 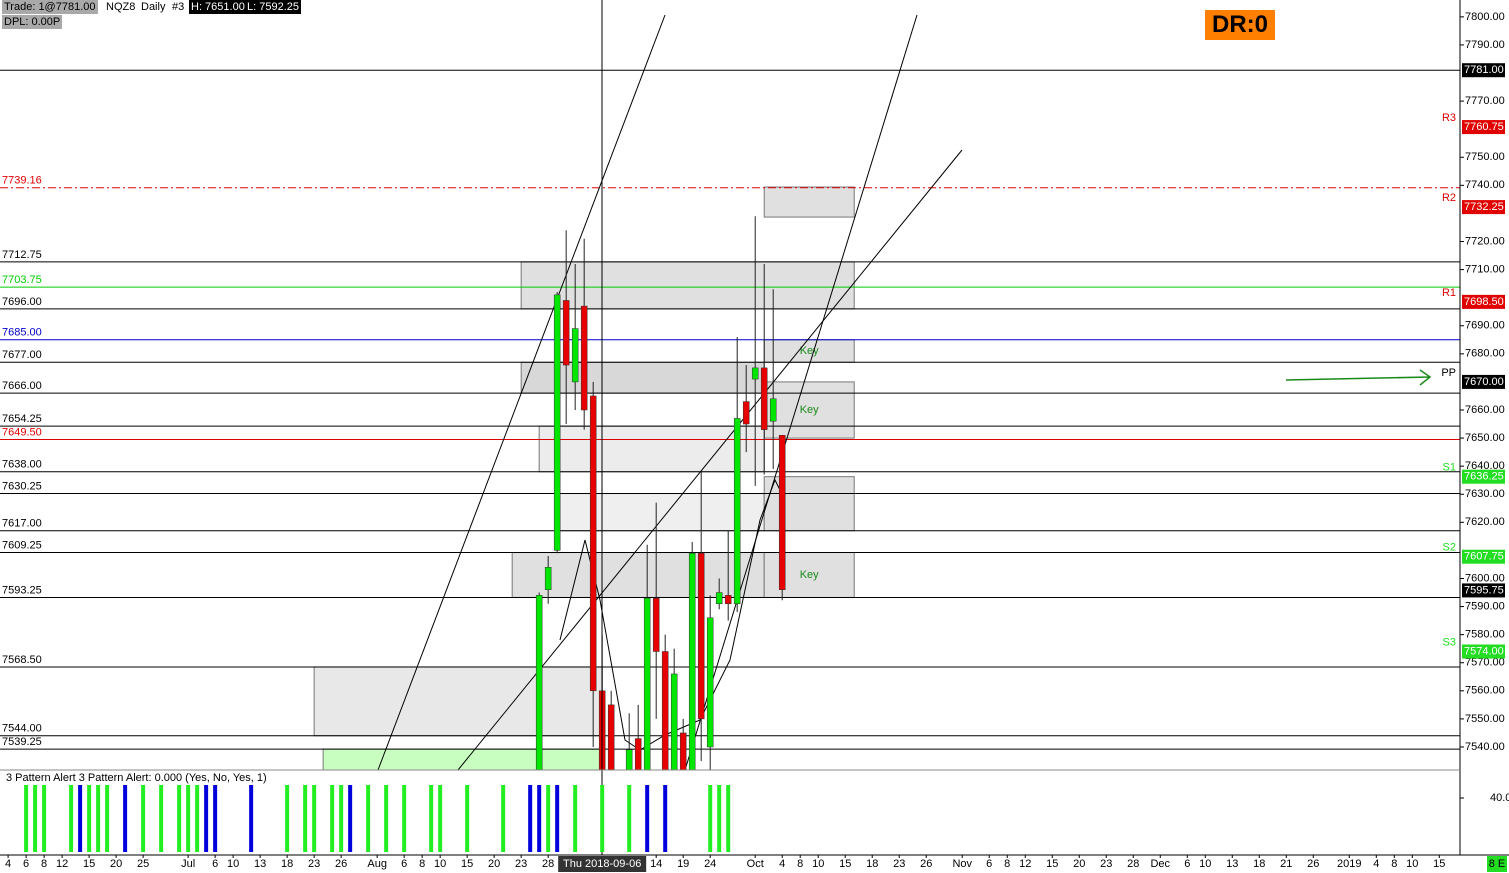 I want to click on x-tick-label: 20, so click(x=116, y=864).